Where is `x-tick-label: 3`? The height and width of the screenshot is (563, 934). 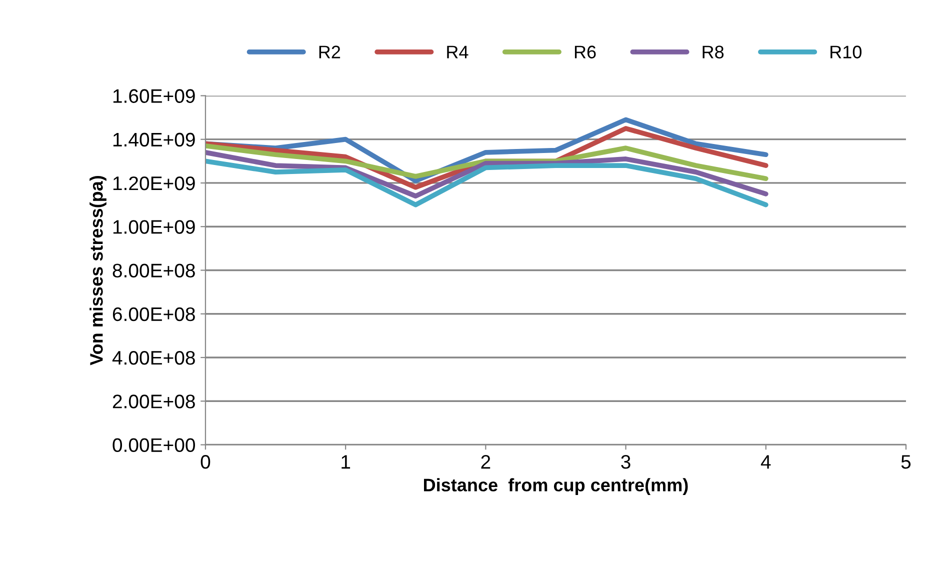
x-tick-label: 3 is located at coordinates (625, 462).